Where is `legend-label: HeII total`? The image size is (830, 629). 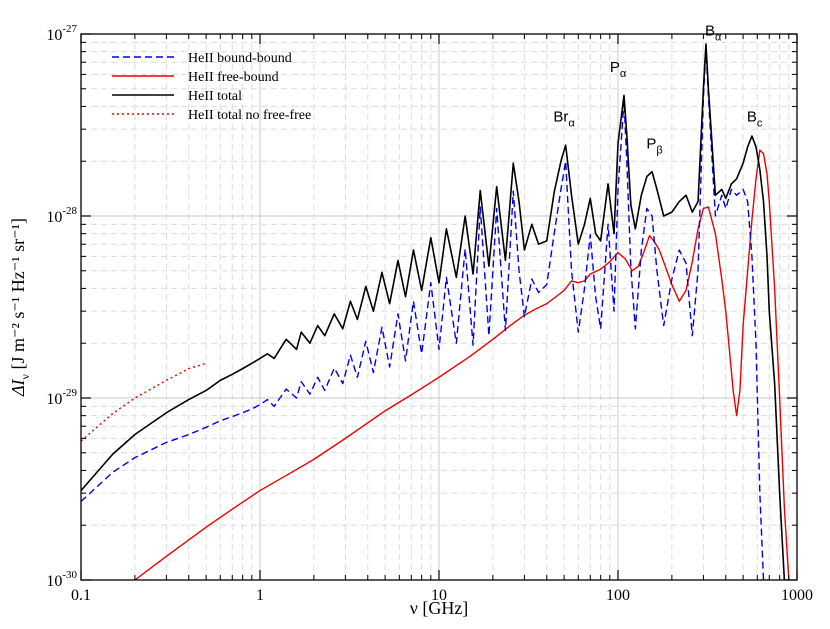 legend-label: HeII total is located at coordinates (215, 96).